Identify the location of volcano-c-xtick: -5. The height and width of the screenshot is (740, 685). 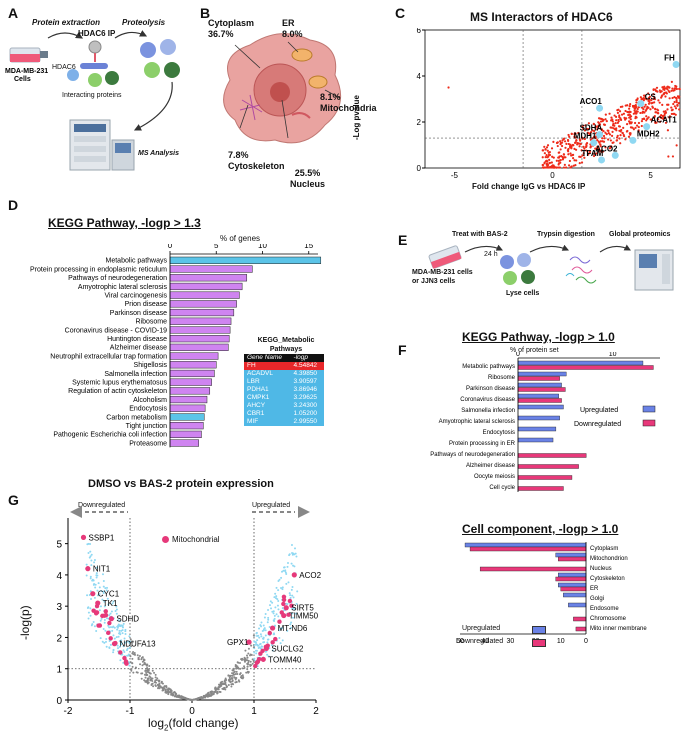
(455, 175).